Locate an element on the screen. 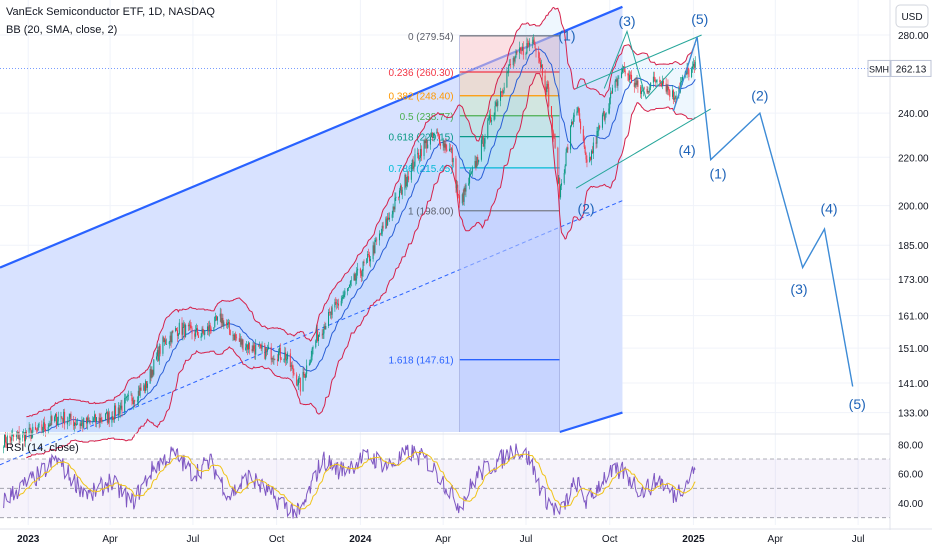  symbol-legend: VanEck Semiconductor ETF, 1D, NASDAQ is located at coordinates (110, 12).